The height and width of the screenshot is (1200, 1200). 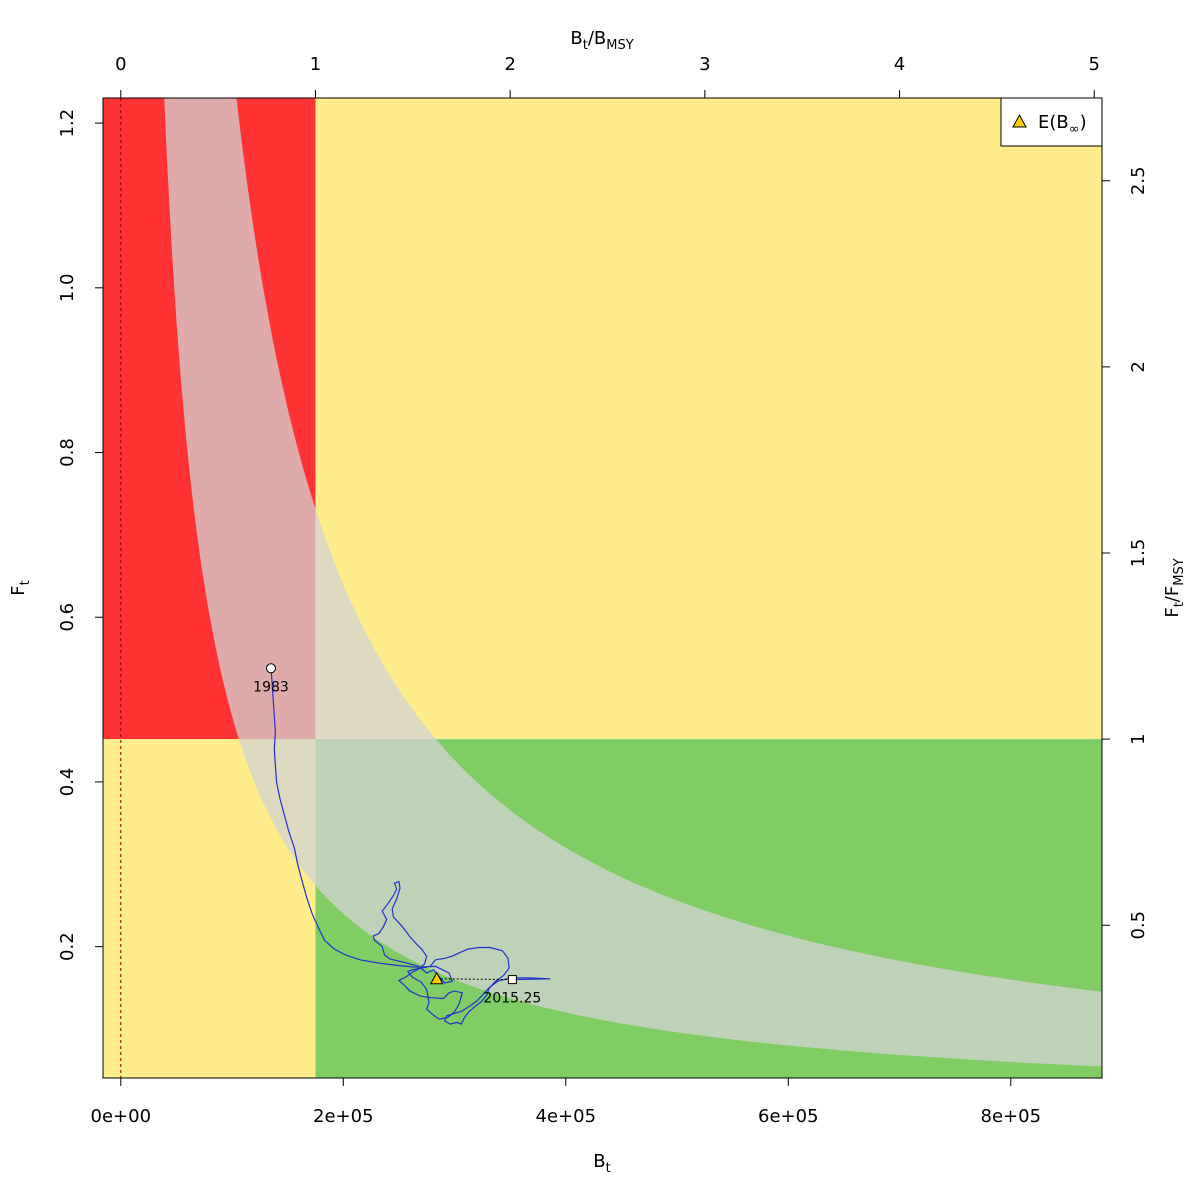 What do you see at coordinates (512, 999) in the screenshot?
I see `end-year-label: 2015.25` at bounding box center [512, 999].